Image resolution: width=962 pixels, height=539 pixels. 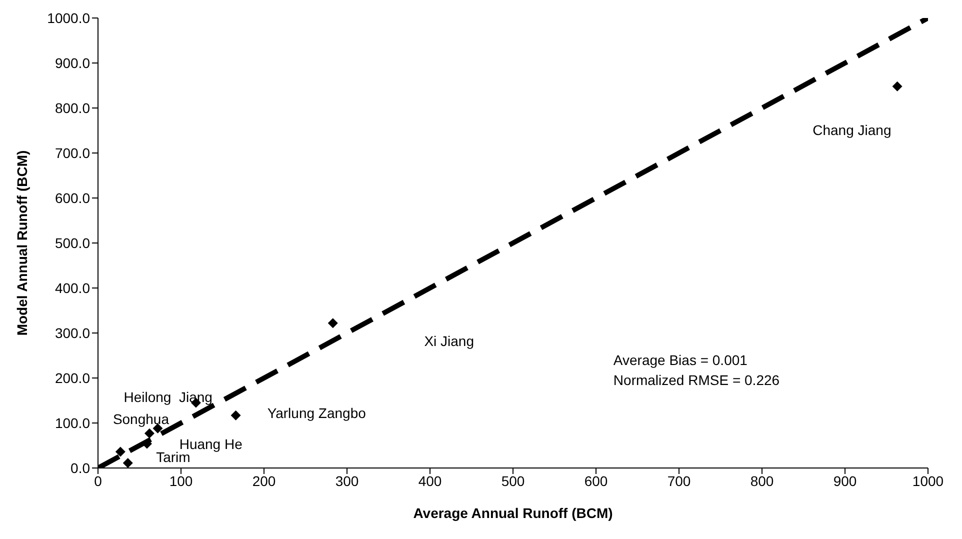 What do you see at coordinates (513, 480) in the screenshot?
I see `x-tick-label: 500` at bounding box center [513, 480].